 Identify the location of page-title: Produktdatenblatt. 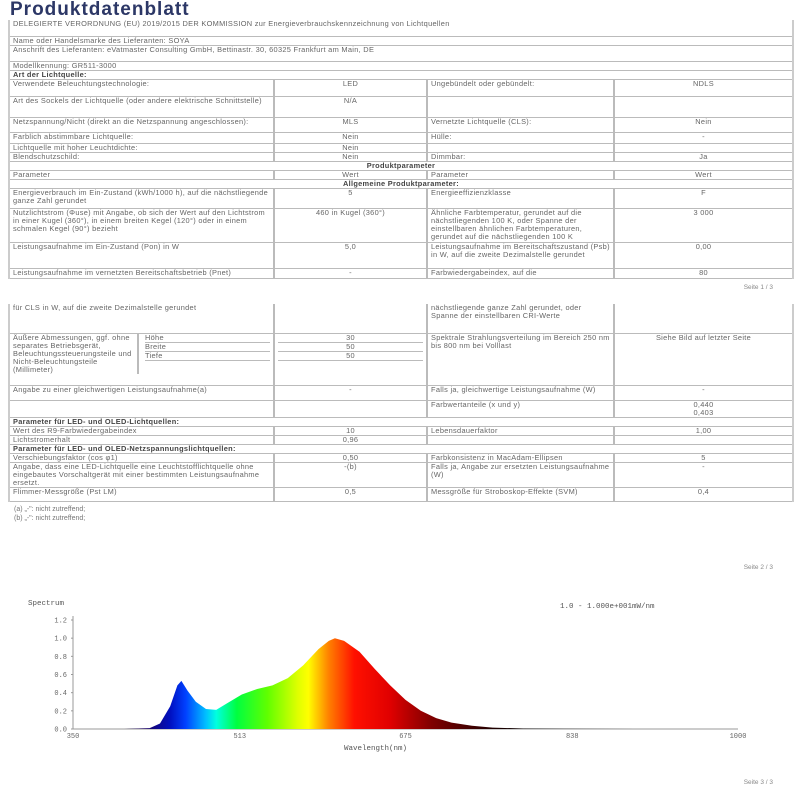
(100, 10).